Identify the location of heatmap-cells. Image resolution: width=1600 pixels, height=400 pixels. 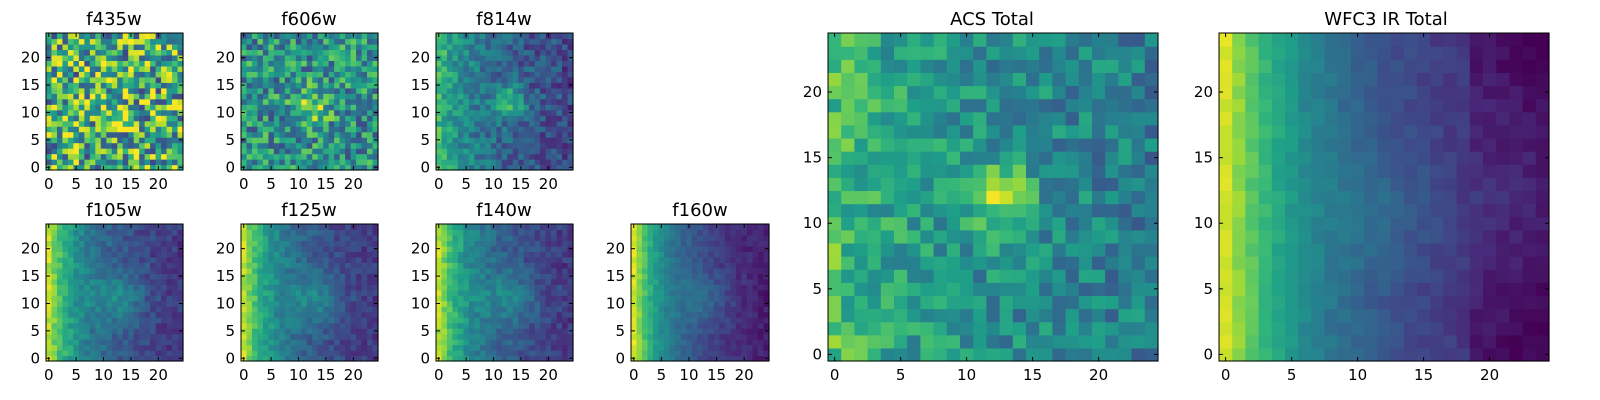
(115, 293).